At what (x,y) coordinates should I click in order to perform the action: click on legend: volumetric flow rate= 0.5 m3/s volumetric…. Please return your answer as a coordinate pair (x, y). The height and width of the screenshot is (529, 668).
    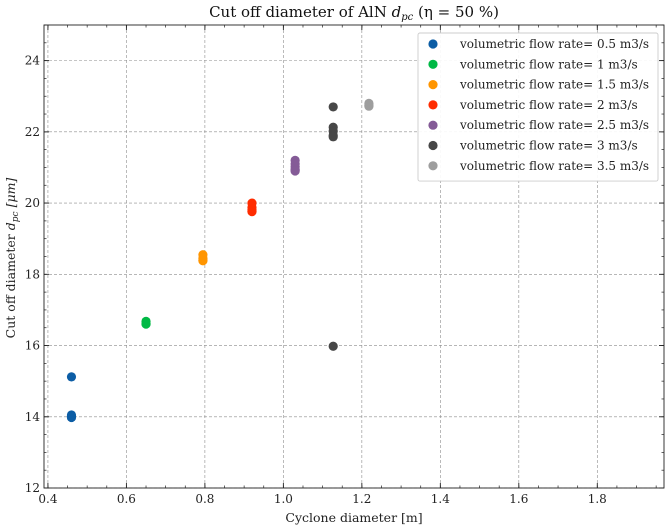
    Looking at the image, I should click on (538, 107).